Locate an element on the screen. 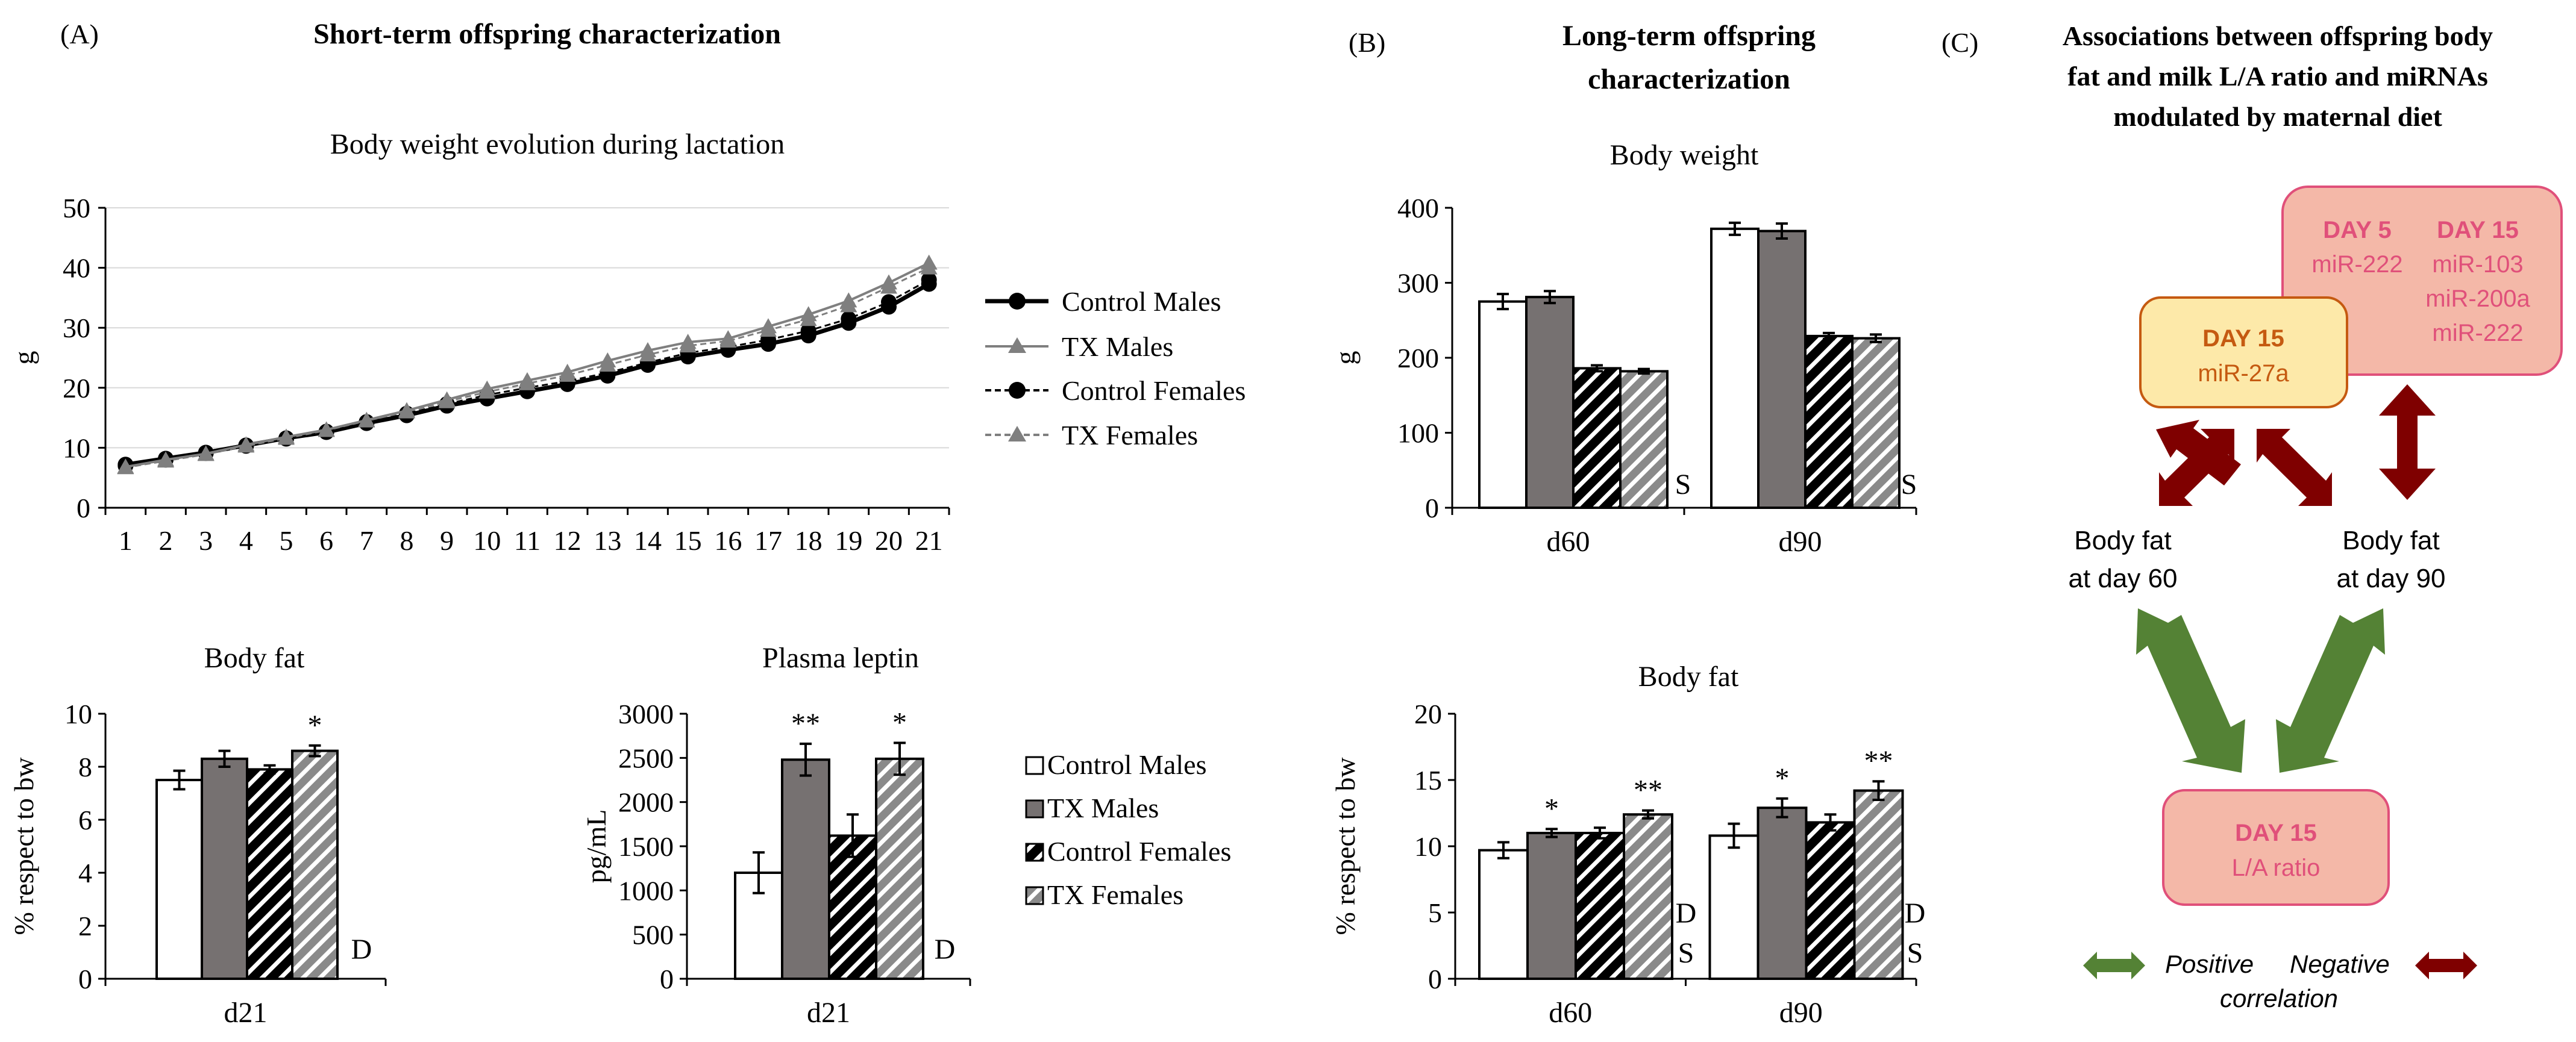  bar-legend-label: Control Females is located at coordinates (1139, 851).